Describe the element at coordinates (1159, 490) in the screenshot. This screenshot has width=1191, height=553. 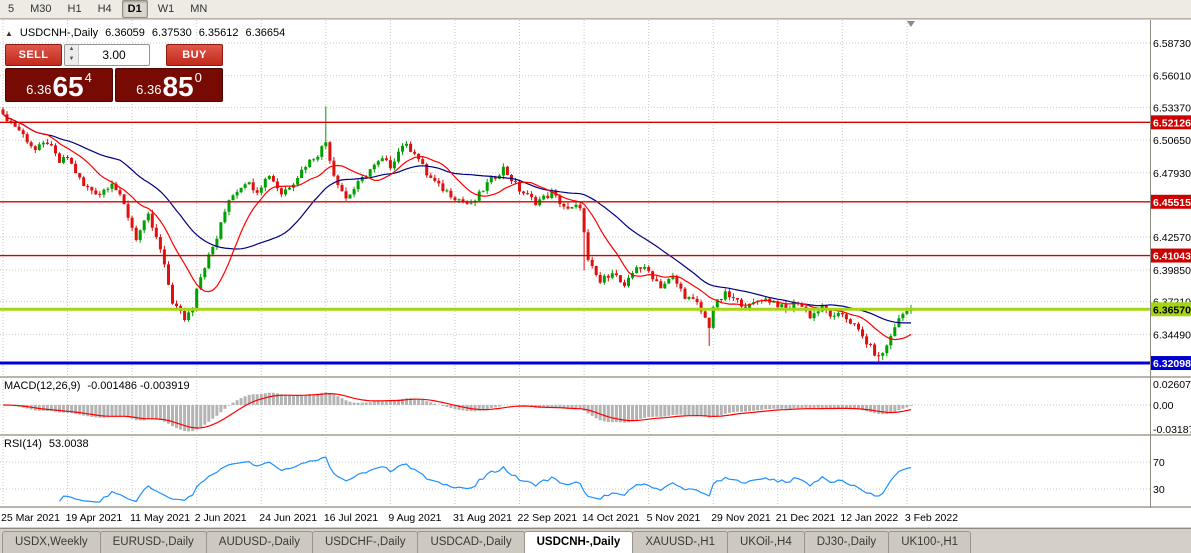
I see `rsi-axis-label: 30` at that location.